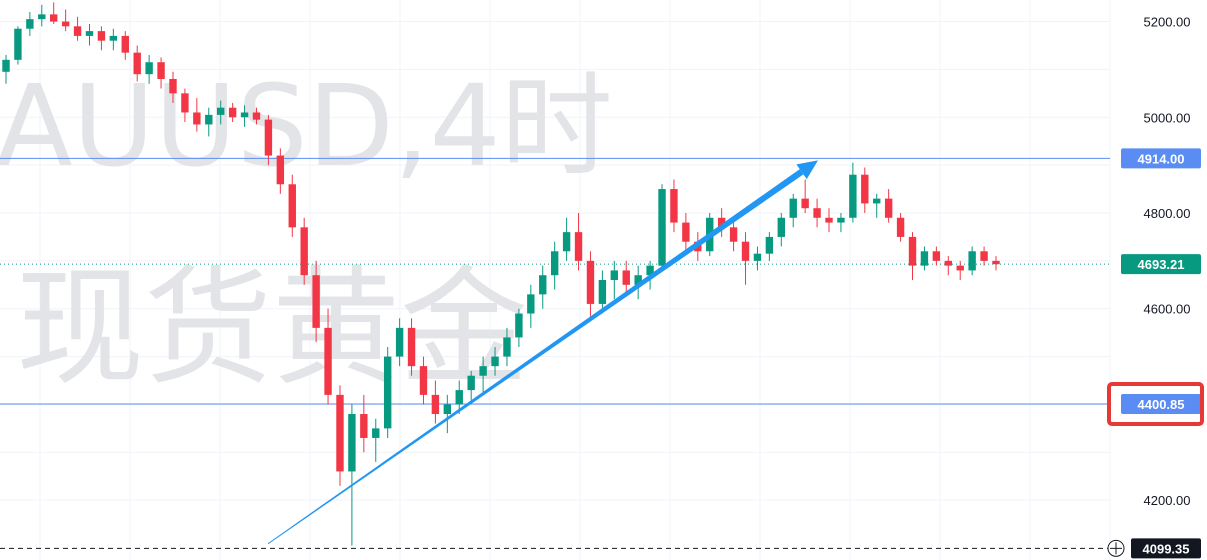  I want to click on price-tick-label: 4800.00, so click(1167, 213).